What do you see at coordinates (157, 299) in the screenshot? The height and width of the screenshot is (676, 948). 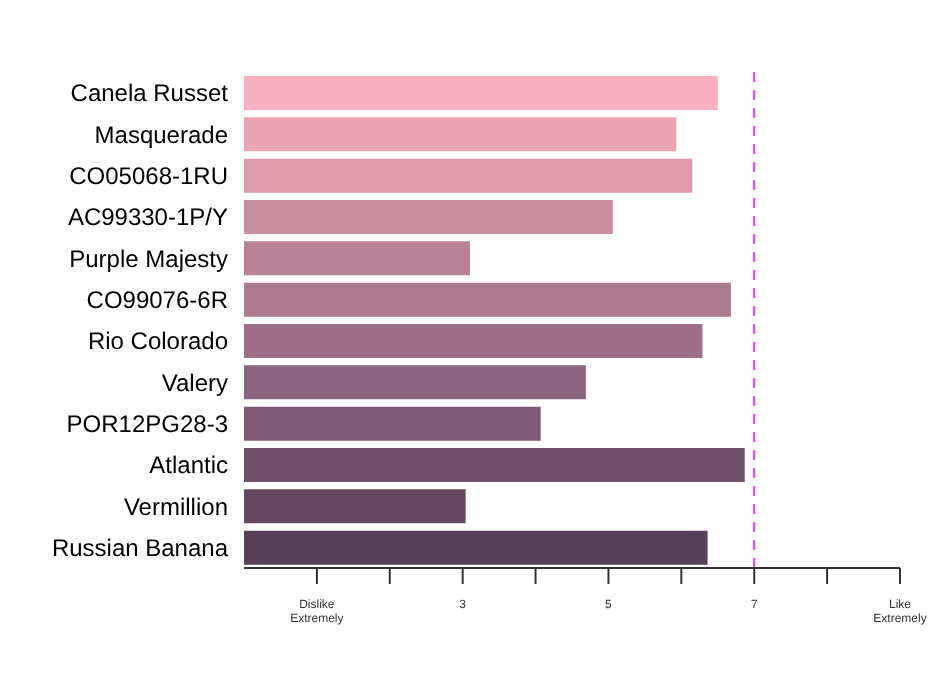 I see `y-tick-label: CO99076-6R` at bounding box center [157, 299].